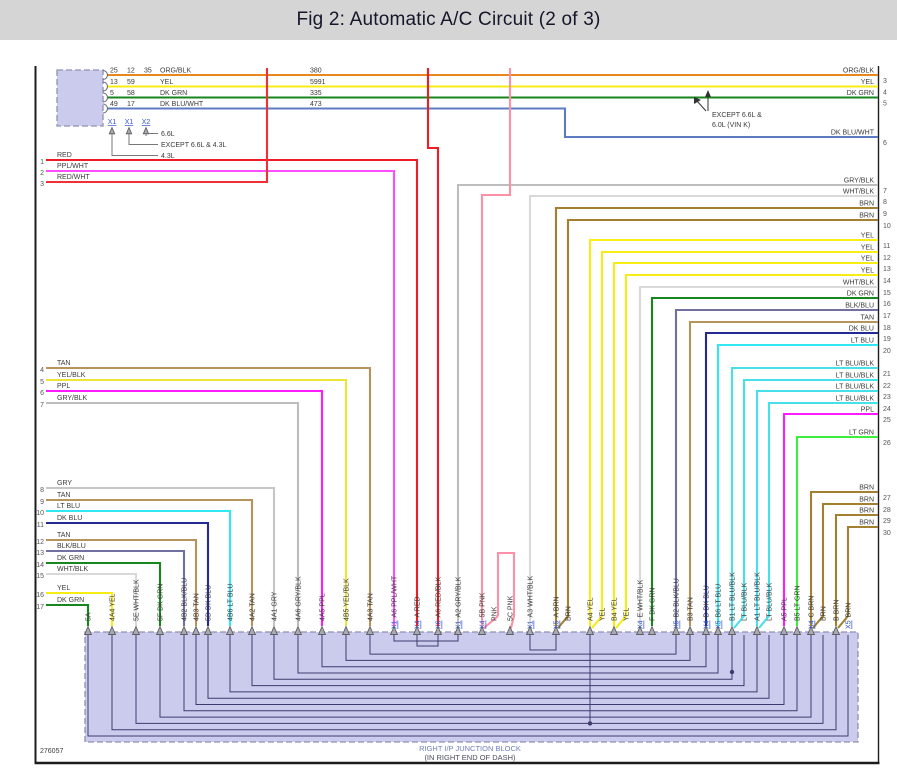 The width and height of the screenshot is (897, 779). What do you see at coordinates (836, 530) in the screenshot?
I see `wire-lt-grn` at bounding box center [836, 530].